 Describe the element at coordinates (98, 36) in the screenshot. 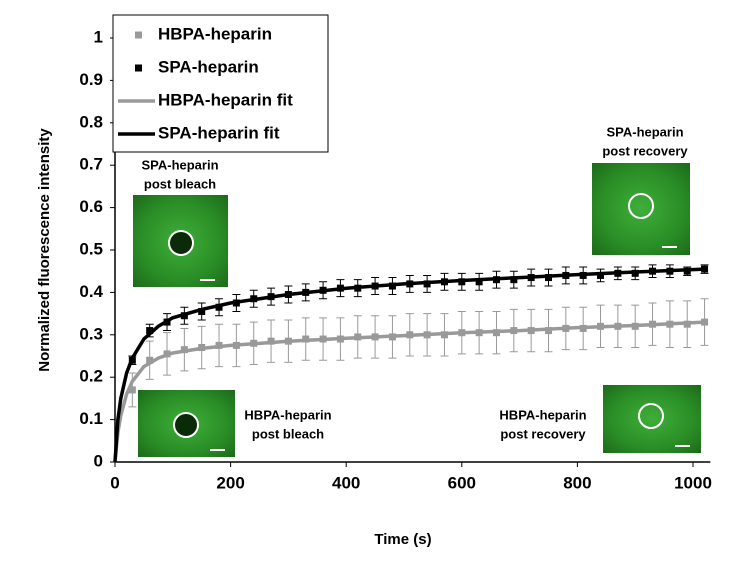

I see `y-tick-label: 1` at that location.